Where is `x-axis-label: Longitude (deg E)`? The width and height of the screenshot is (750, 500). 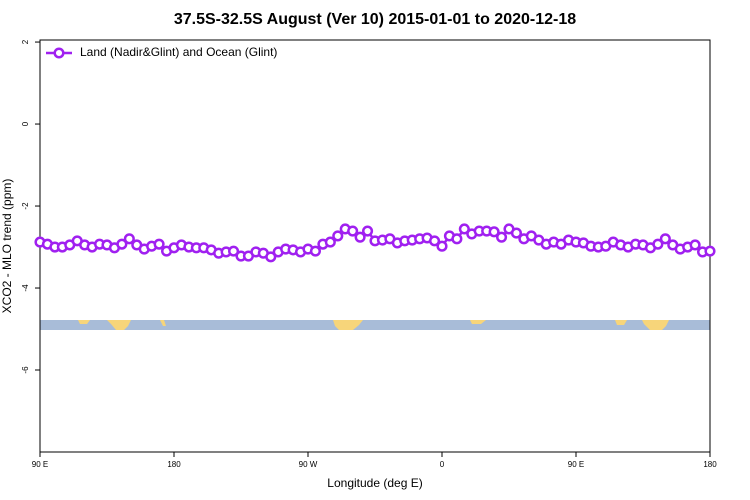 x-axis-label: Longitude (deg E) is located at coordinates (374, 483).